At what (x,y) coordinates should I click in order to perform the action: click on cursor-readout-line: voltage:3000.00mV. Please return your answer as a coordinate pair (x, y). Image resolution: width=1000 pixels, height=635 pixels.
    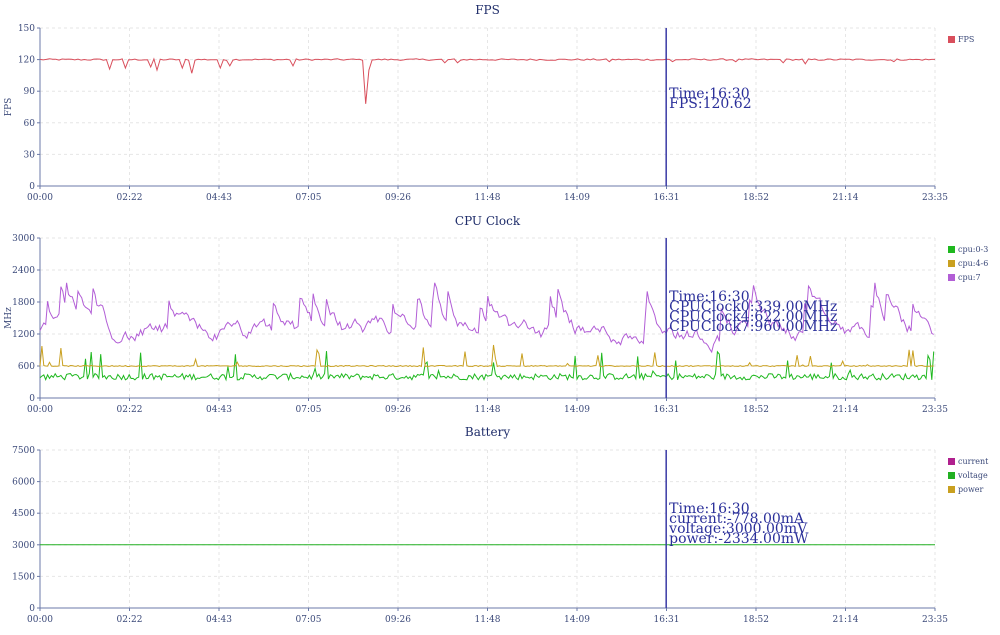
    Looking at the image, I should click on (738, 529).